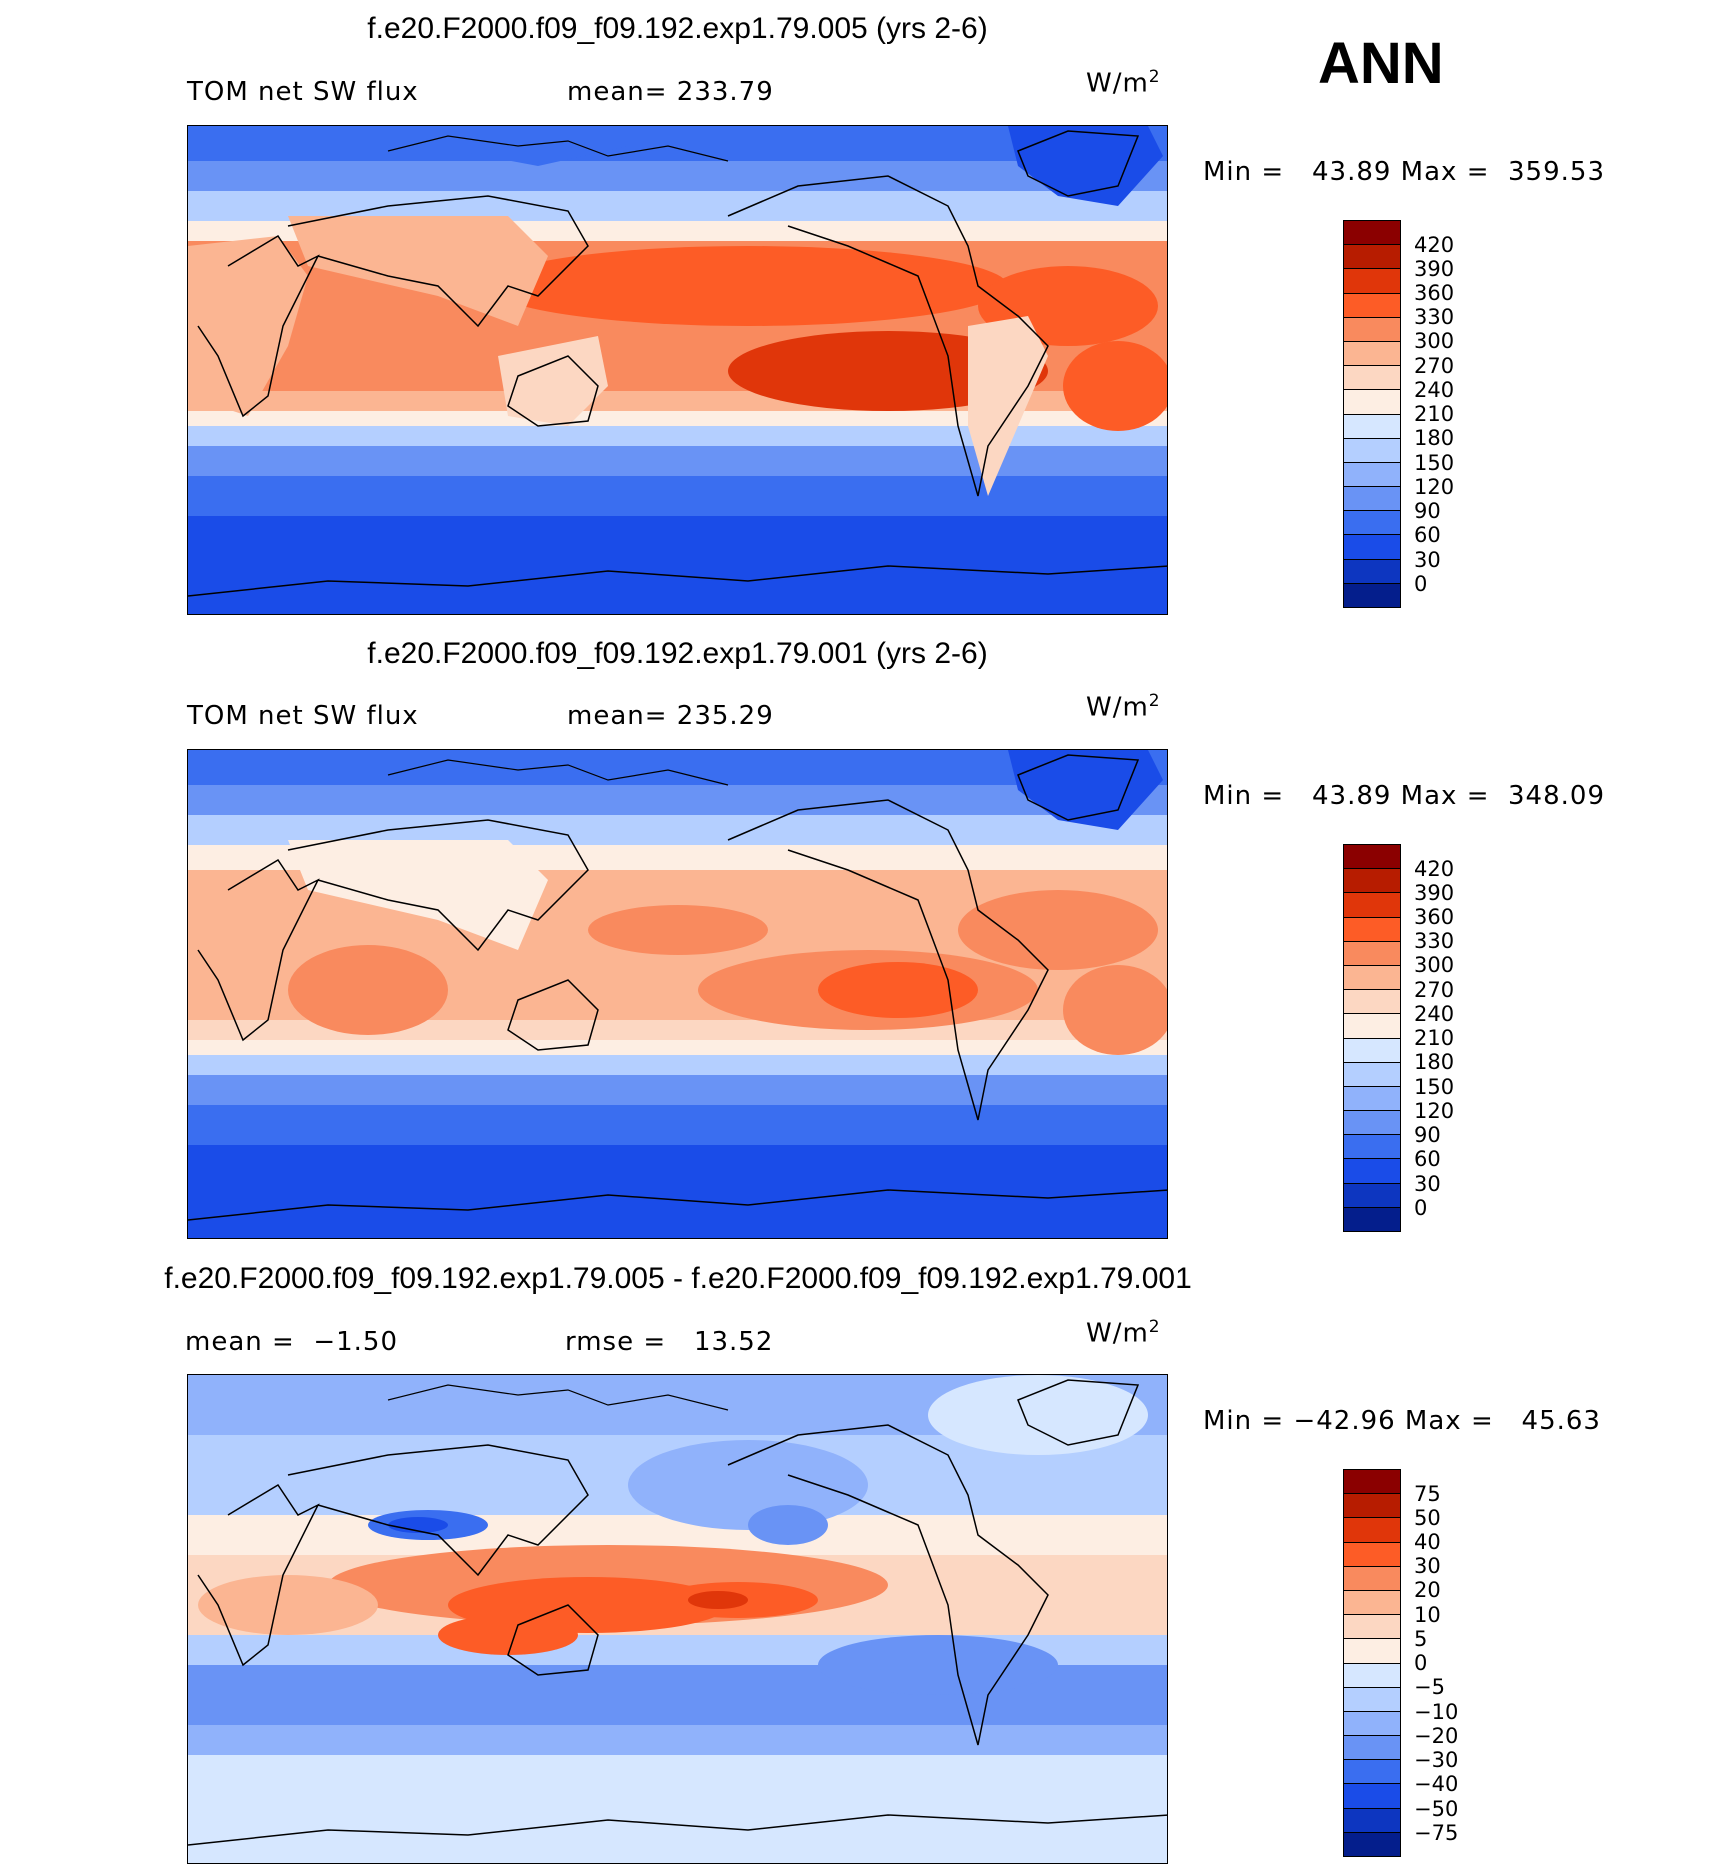 The width and height of the screenshot is (1710, 1874). I want to click on panel-2-colorbar-tick: 90, so click(1427, 1135).